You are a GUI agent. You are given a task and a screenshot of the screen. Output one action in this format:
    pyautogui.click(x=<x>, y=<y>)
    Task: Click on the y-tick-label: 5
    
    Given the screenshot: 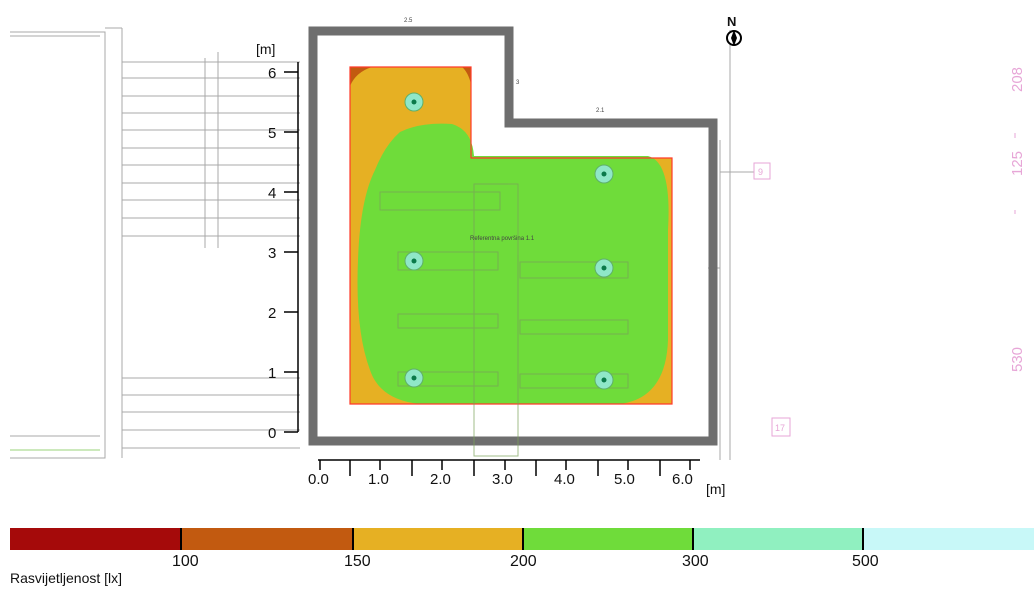 What is the action you would take?
    pyautogui.click(x=272, y=133)
    